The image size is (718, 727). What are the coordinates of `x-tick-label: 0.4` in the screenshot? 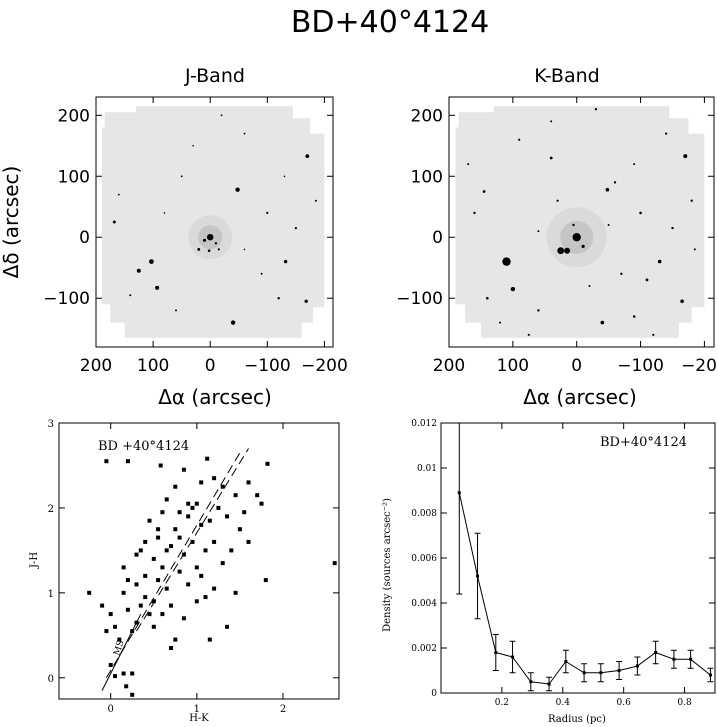 It's located at (563, 703).